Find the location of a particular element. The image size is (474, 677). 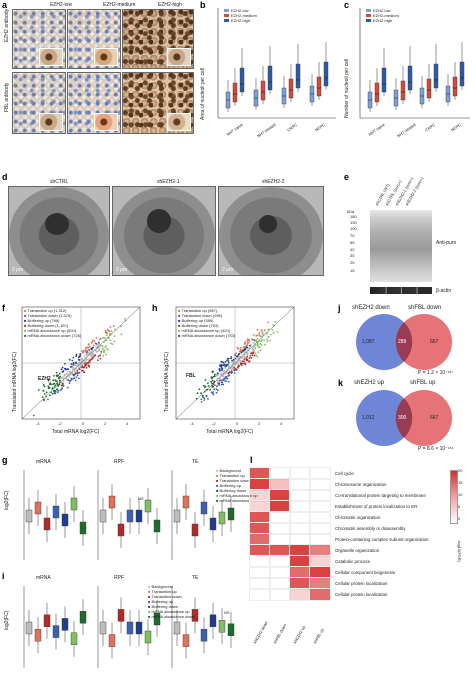

i-legend-item: ■ Background is located at coordinates (160, 586).